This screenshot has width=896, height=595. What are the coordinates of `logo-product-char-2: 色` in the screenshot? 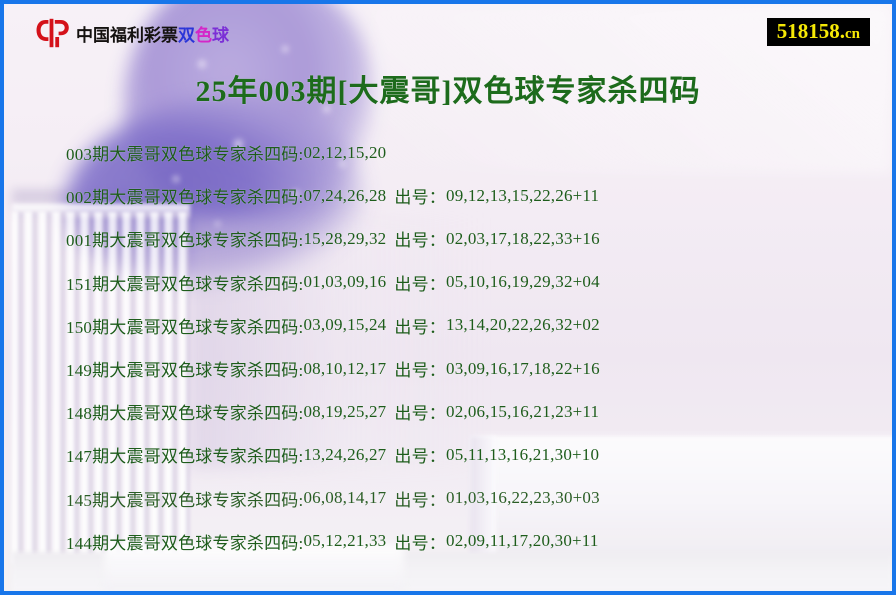 It's located at (203, 35).